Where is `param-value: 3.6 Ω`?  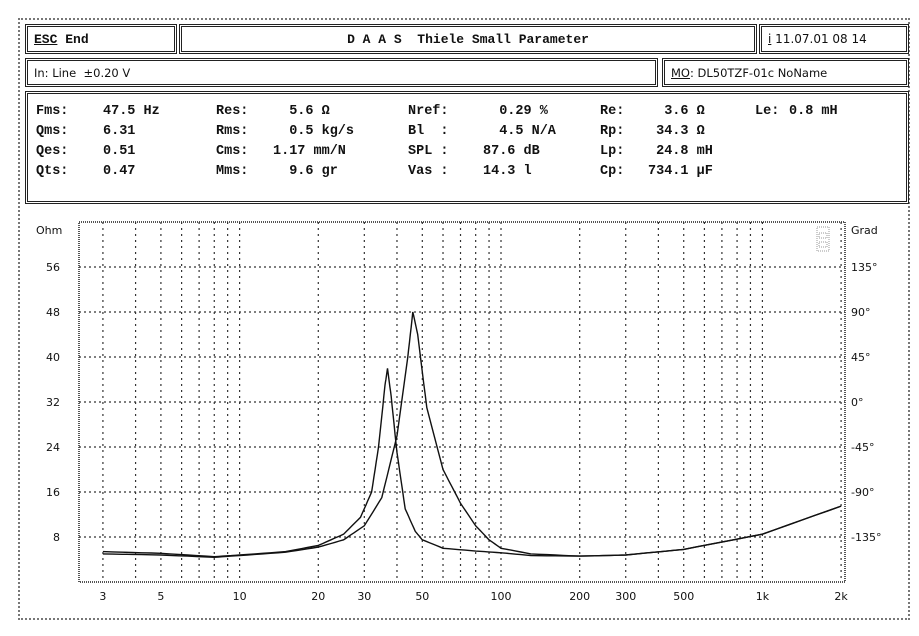
param-value: 3.6 Ω is located at coordinates (676, 111).